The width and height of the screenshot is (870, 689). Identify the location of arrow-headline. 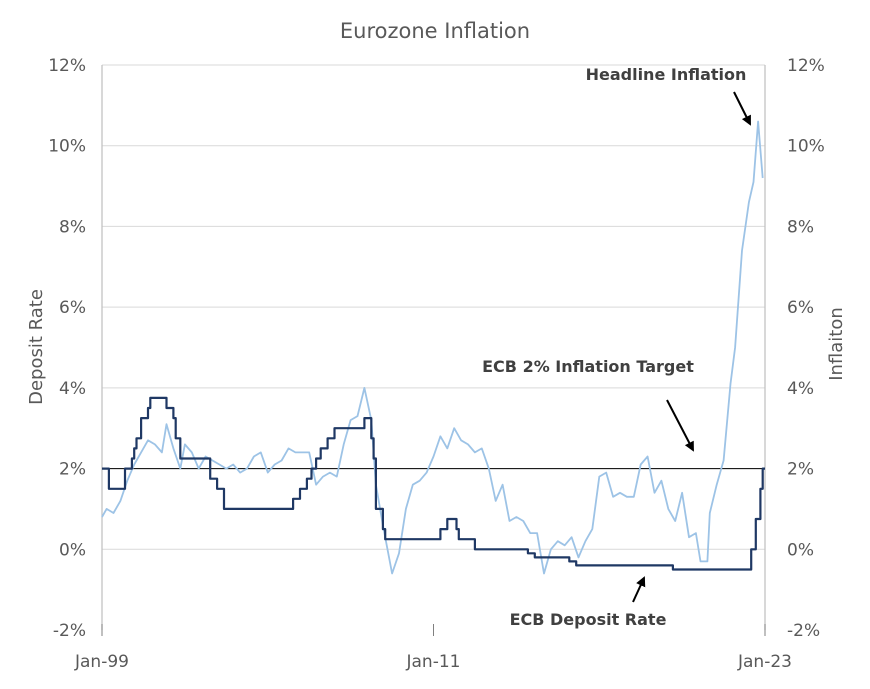
(742, 108).